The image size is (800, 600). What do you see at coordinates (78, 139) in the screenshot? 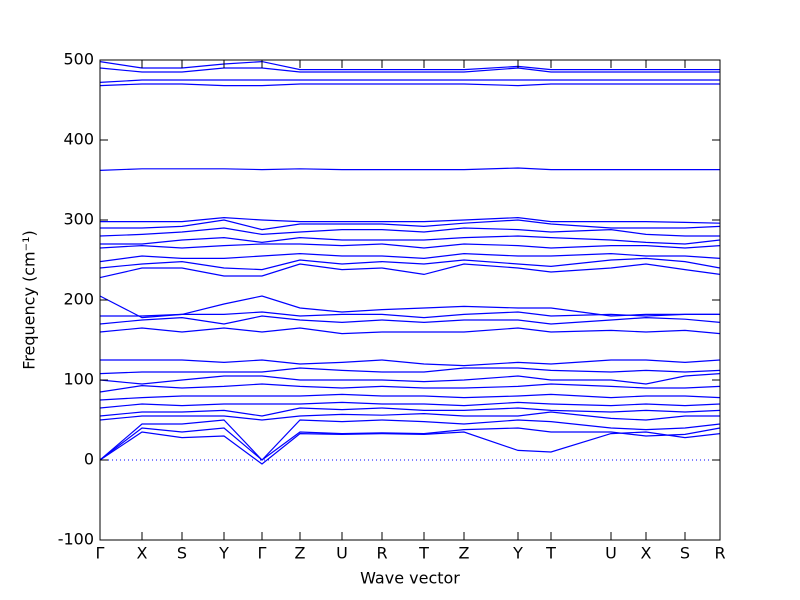
I see `y-tick-label: 400` at bounding box center [78, 139].